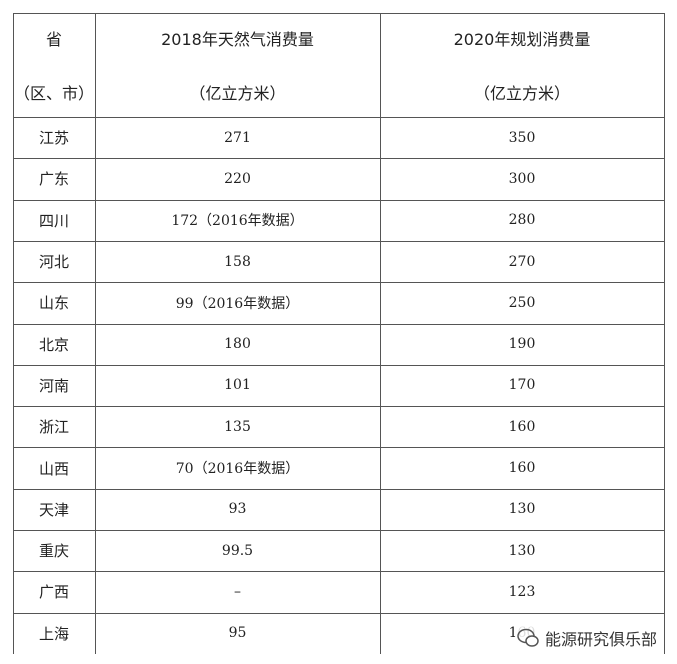 The height and width of the screenshot is (664, 677). Describe the element at coordinates (237, 385) in the screenshot. I see `table-cell: 101` at that location.